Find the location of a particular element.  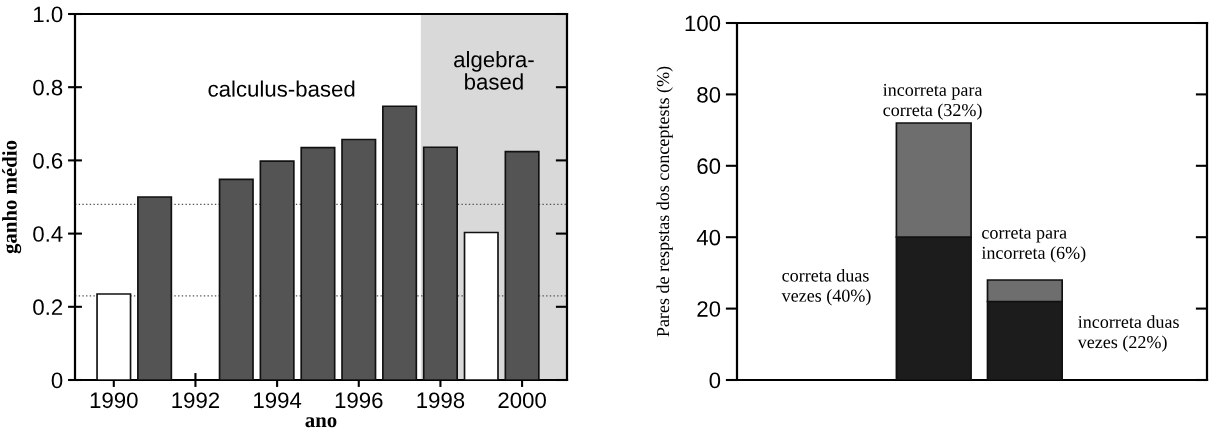

y-tick-label: 1.0 is located at coordinates (48, 14).